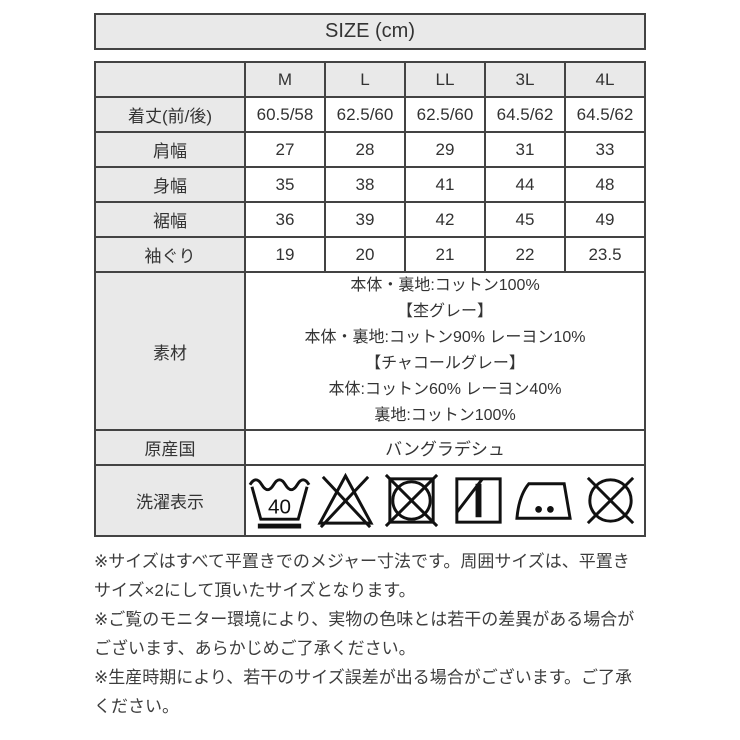  What do you see at coordinates (365, 219) in the screenshot?
I see `size-value: 39` at bounding box center [365, 219].